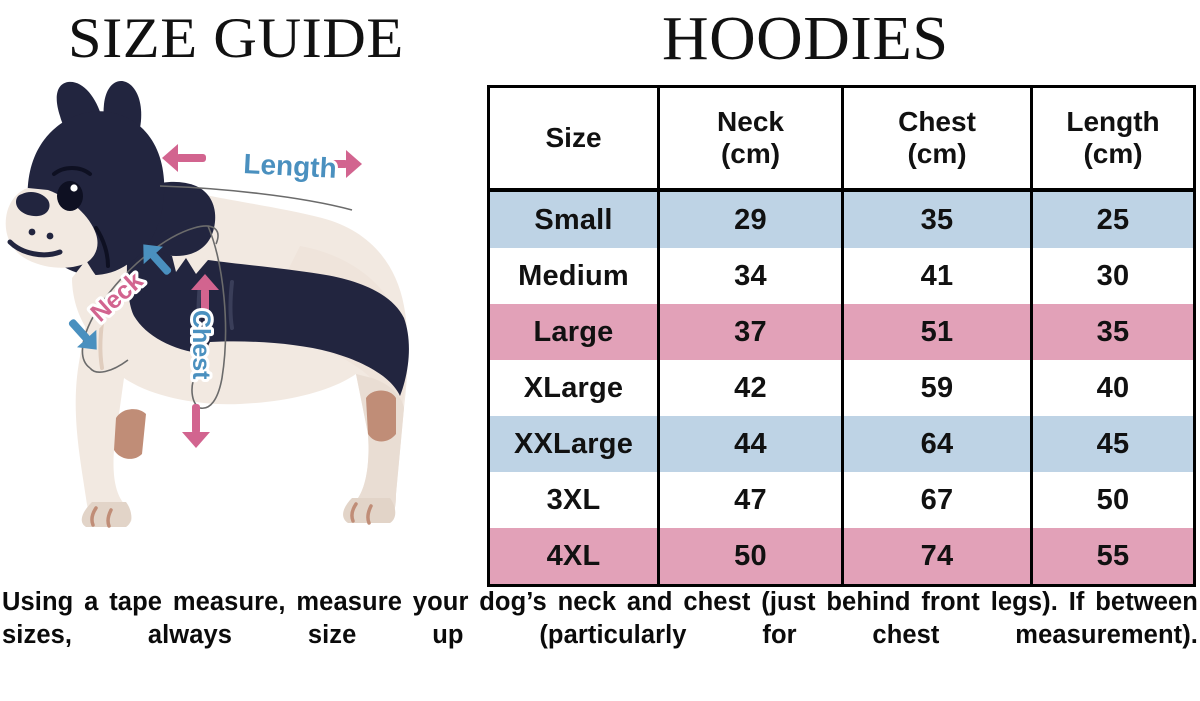 The height and width of the screenshot is (701, 1200). Describe the element at coordinates (201, 345) in the screenshot. I see `label-chest: Chest` at that location.